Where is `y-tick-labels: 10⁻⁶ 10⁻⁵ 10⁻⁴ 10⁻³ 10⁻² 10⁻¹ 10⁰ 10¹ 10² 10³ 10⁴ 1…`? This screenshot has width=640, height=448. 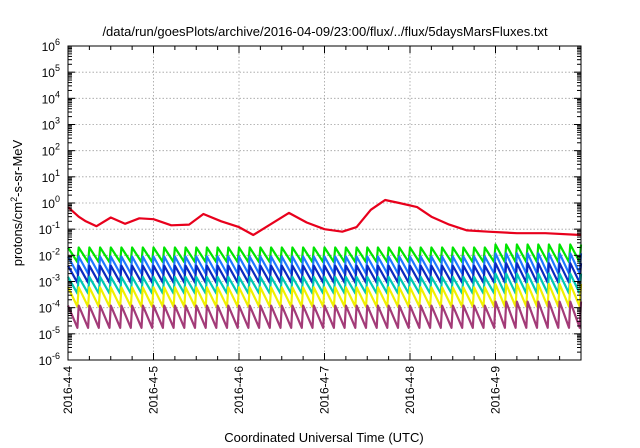
y-tick-labels: 10⁻⁶ 10⁻⁵ 10⁻⁴ 10⁻³ 10⁻² 10⁻¹ 10⁰ 10¹ 10² 10³ 10⁴ 1… is located at coordinates (49, 202).